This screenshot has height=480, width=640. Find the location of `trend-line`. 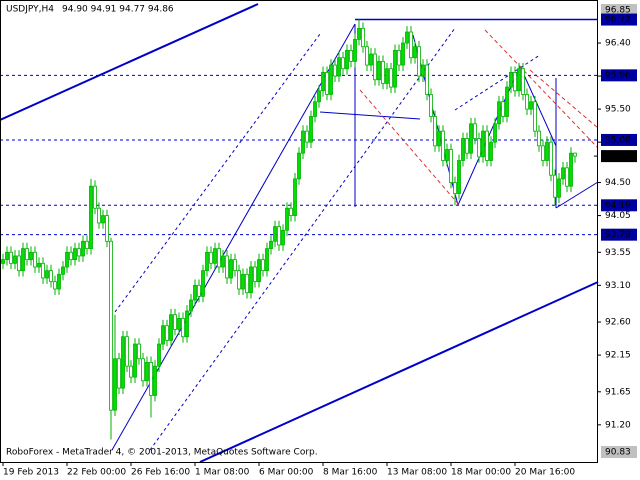

trend-line is located at coordinates (129, 62).